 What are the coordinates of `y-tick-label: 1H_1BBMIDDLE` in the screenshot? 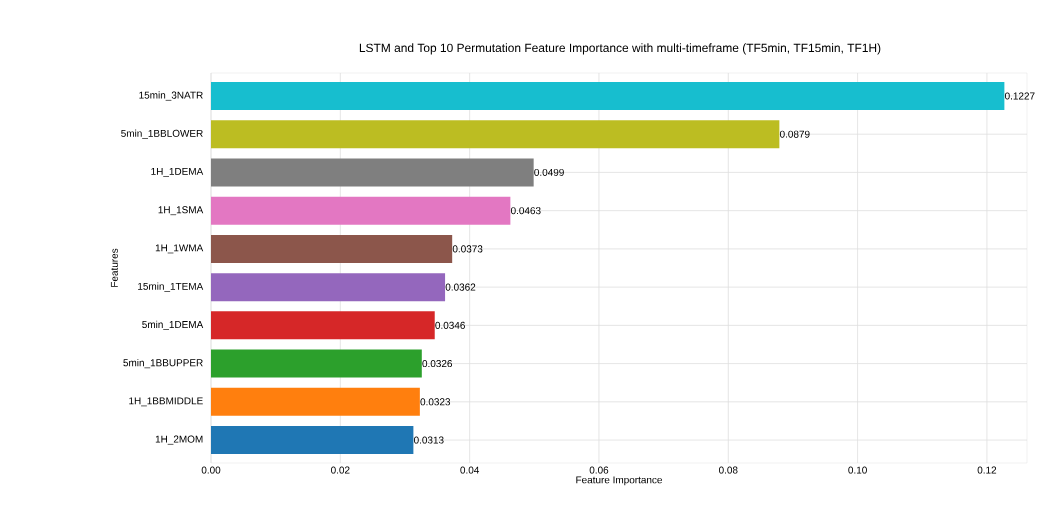 It's located at (166, 402).